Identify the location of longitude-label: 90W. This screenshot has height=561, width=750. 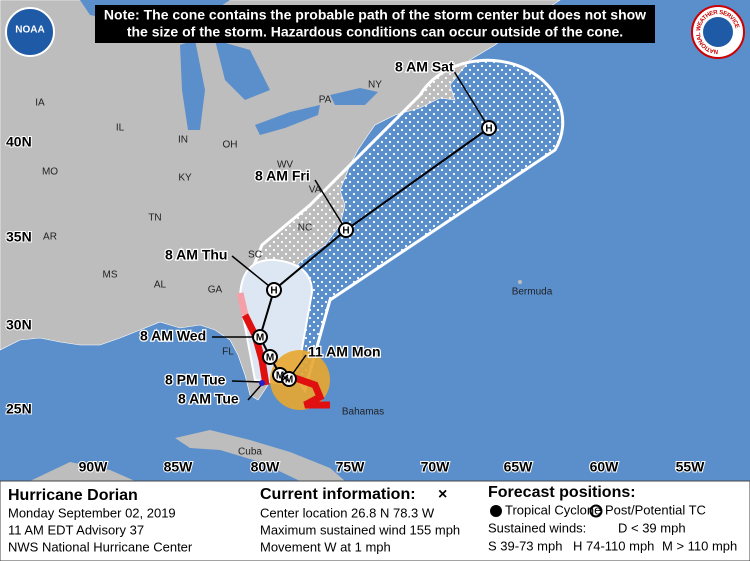
(94, 467).